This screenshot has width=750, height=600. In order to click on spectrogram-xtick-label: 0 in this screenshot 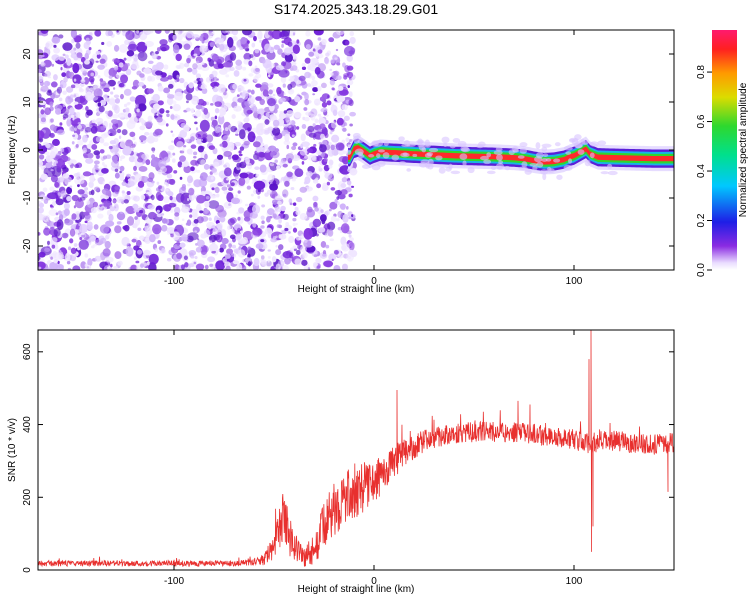, I will do `click(374, 281)`.